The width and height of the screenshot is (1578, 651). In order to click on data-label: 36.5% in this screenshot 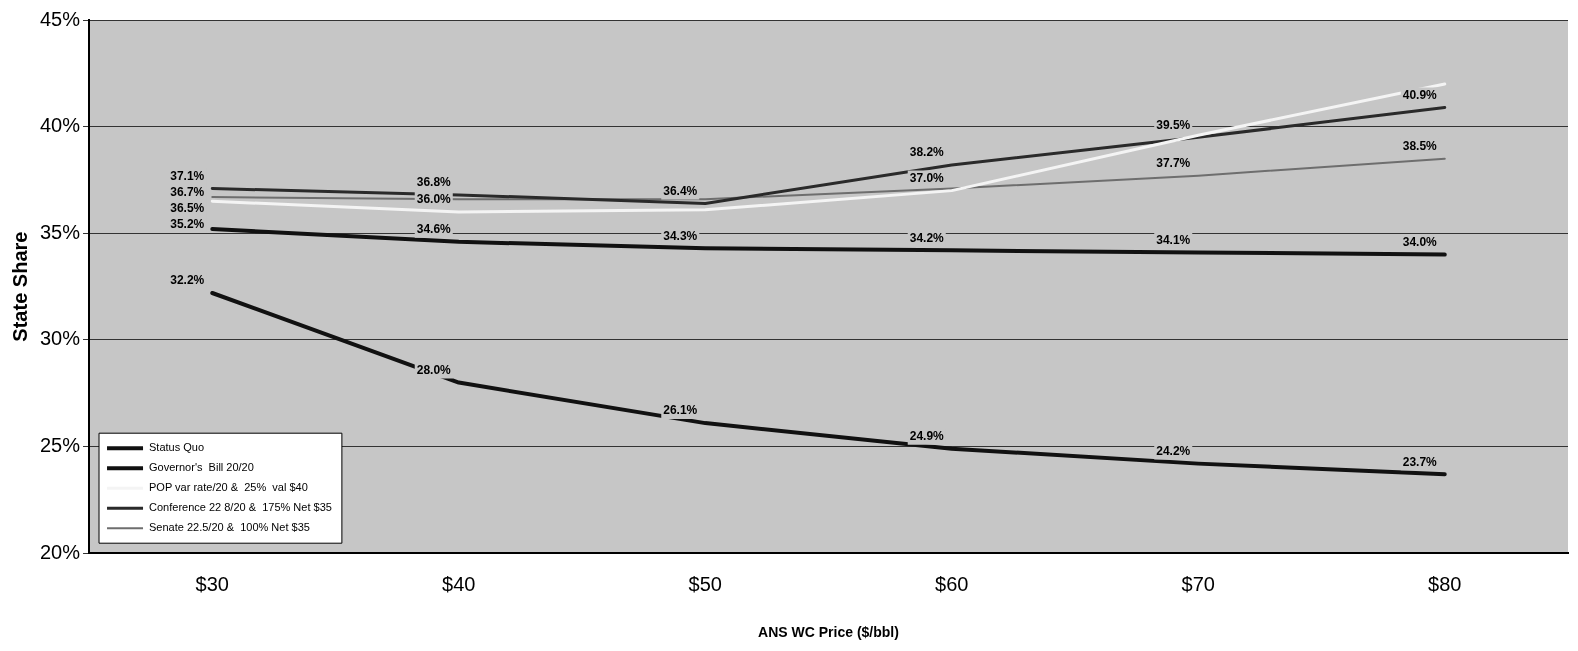, I will do `click(187, 207)`.